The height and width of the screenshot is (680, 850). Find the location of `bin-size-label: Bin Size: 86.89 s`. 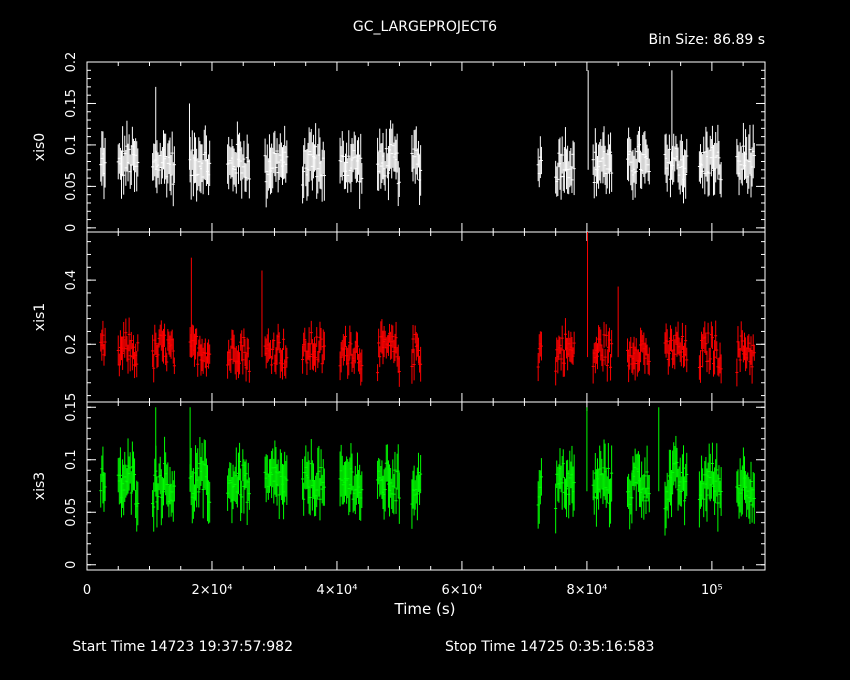

bin-size-label: Bin Size: 86.89 s is located at coordinates (706, 40).